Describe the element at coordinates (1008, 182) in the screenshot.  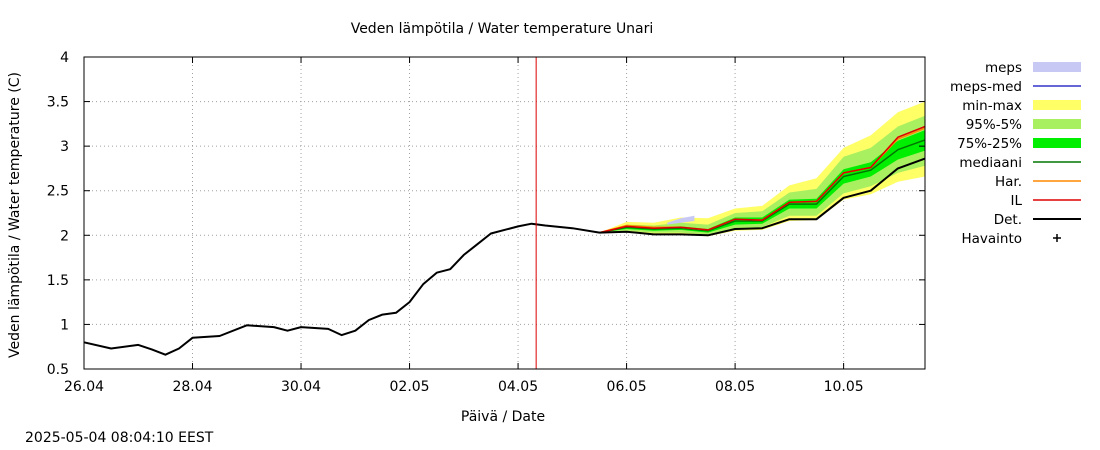
I see `legend-label-har: Har.` at that location.